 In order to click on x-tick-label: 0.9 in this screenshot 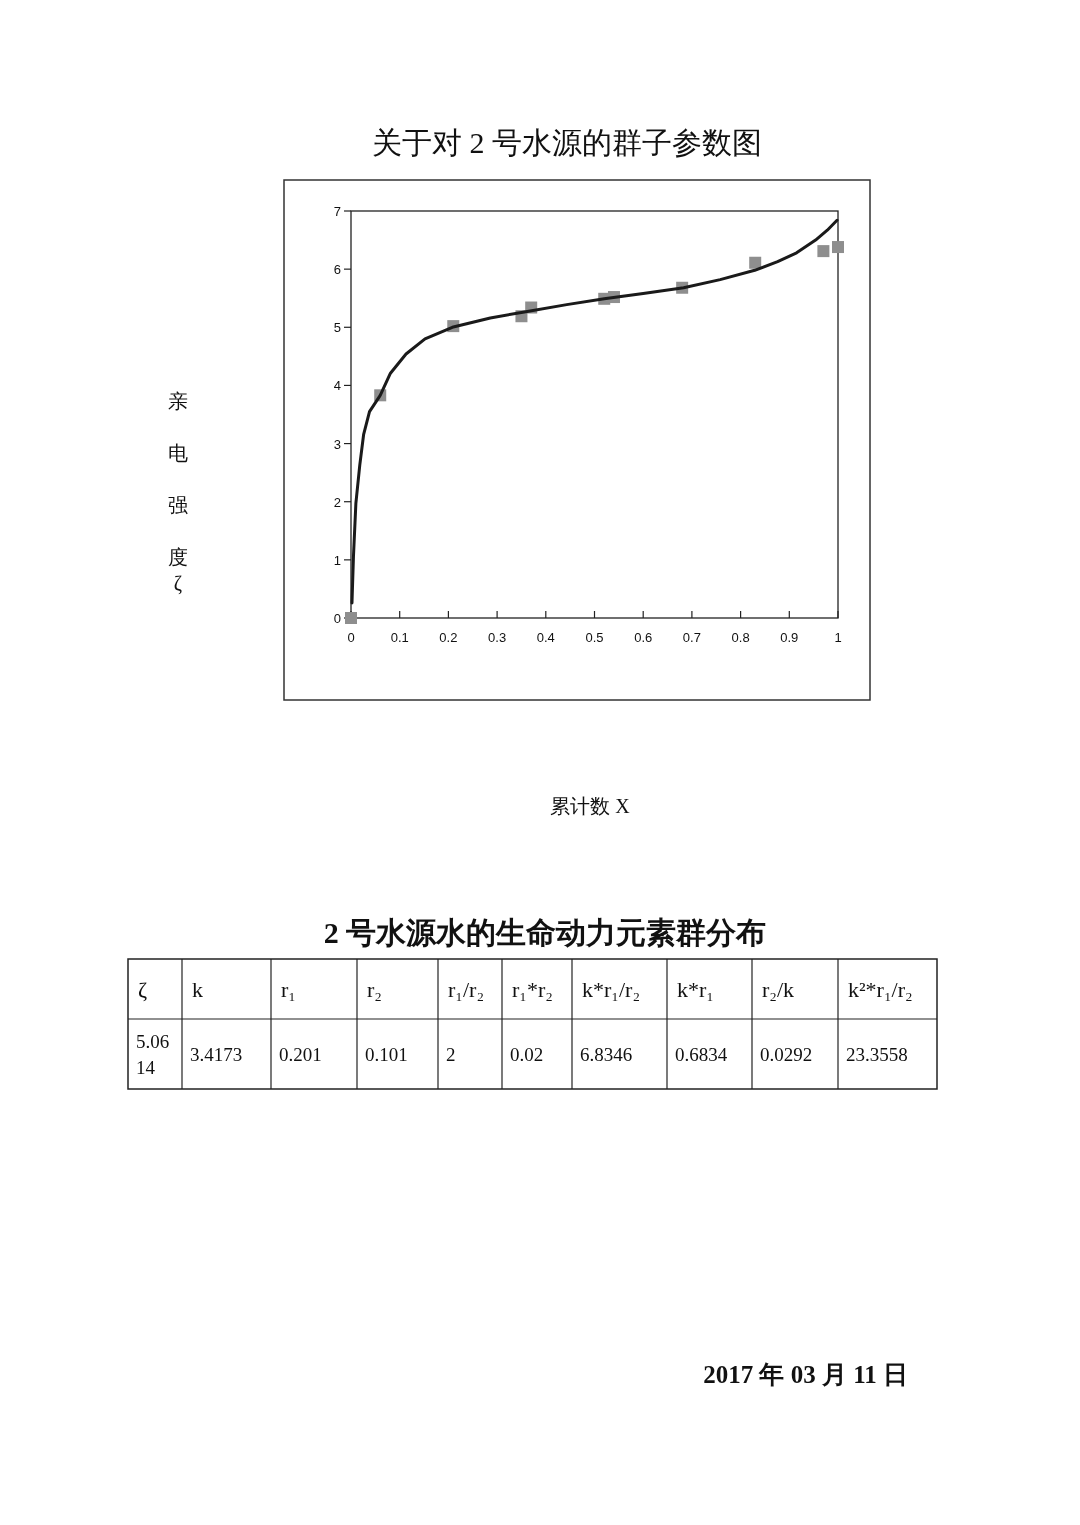, I will do `click(789, 637)`.